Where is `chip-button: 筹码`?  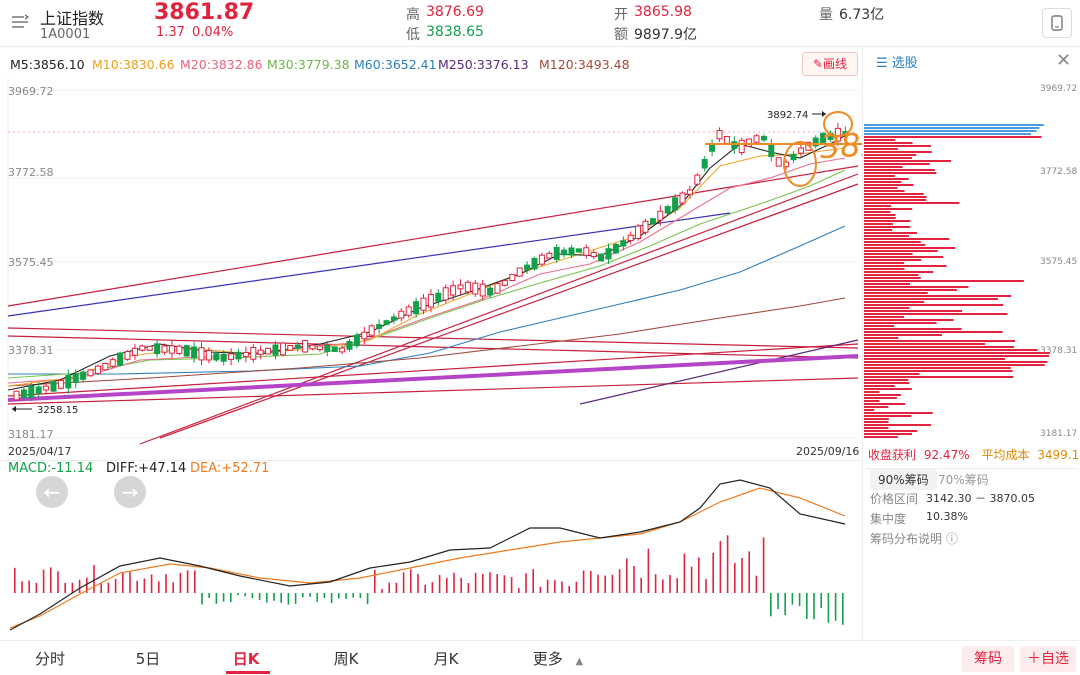
chip-button: 筹码 is located at coordinates (988, 659).